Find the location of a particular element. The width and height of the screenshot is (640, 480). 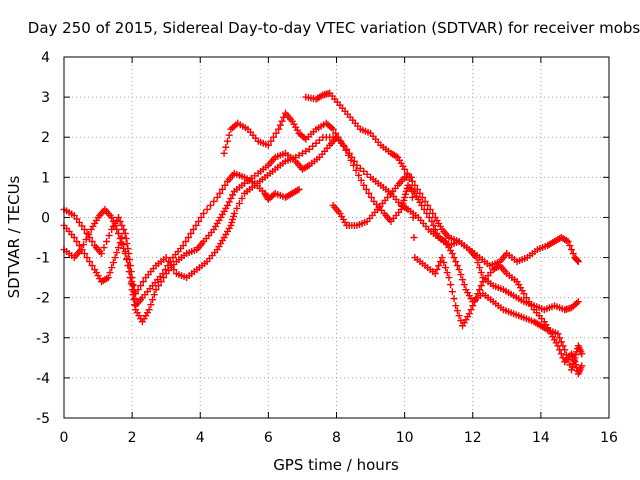

x-tick-label: 14 is located at coordinates (541, 438).